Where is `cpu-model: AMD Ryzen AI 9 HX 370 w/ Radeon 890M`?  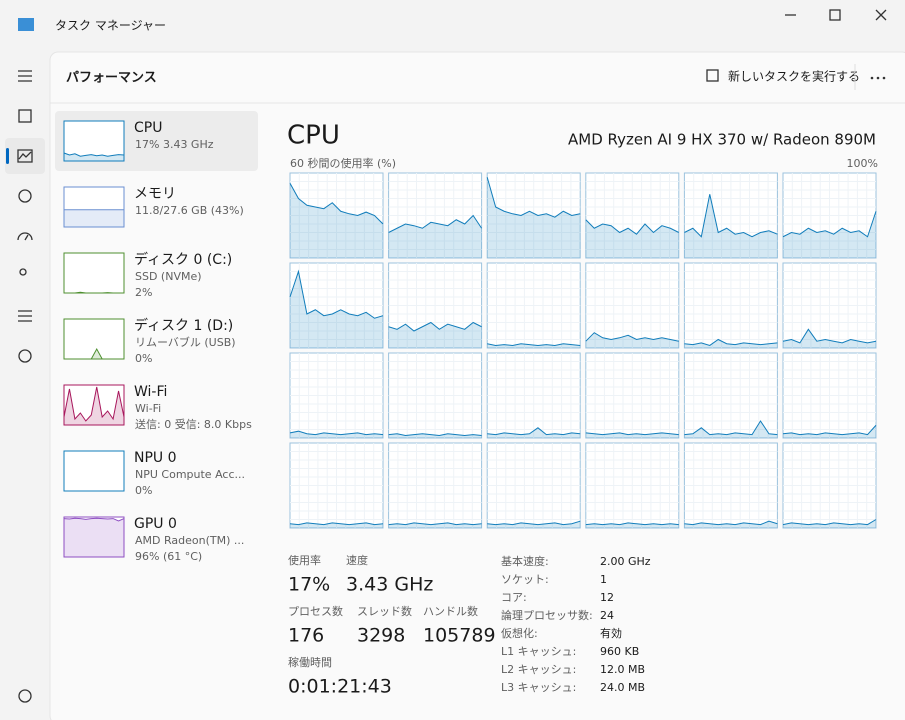
cpu-model: AMD Ryzen AI 9 HX 370 w/ Radeon 890M is located at coordinates (722, 140).